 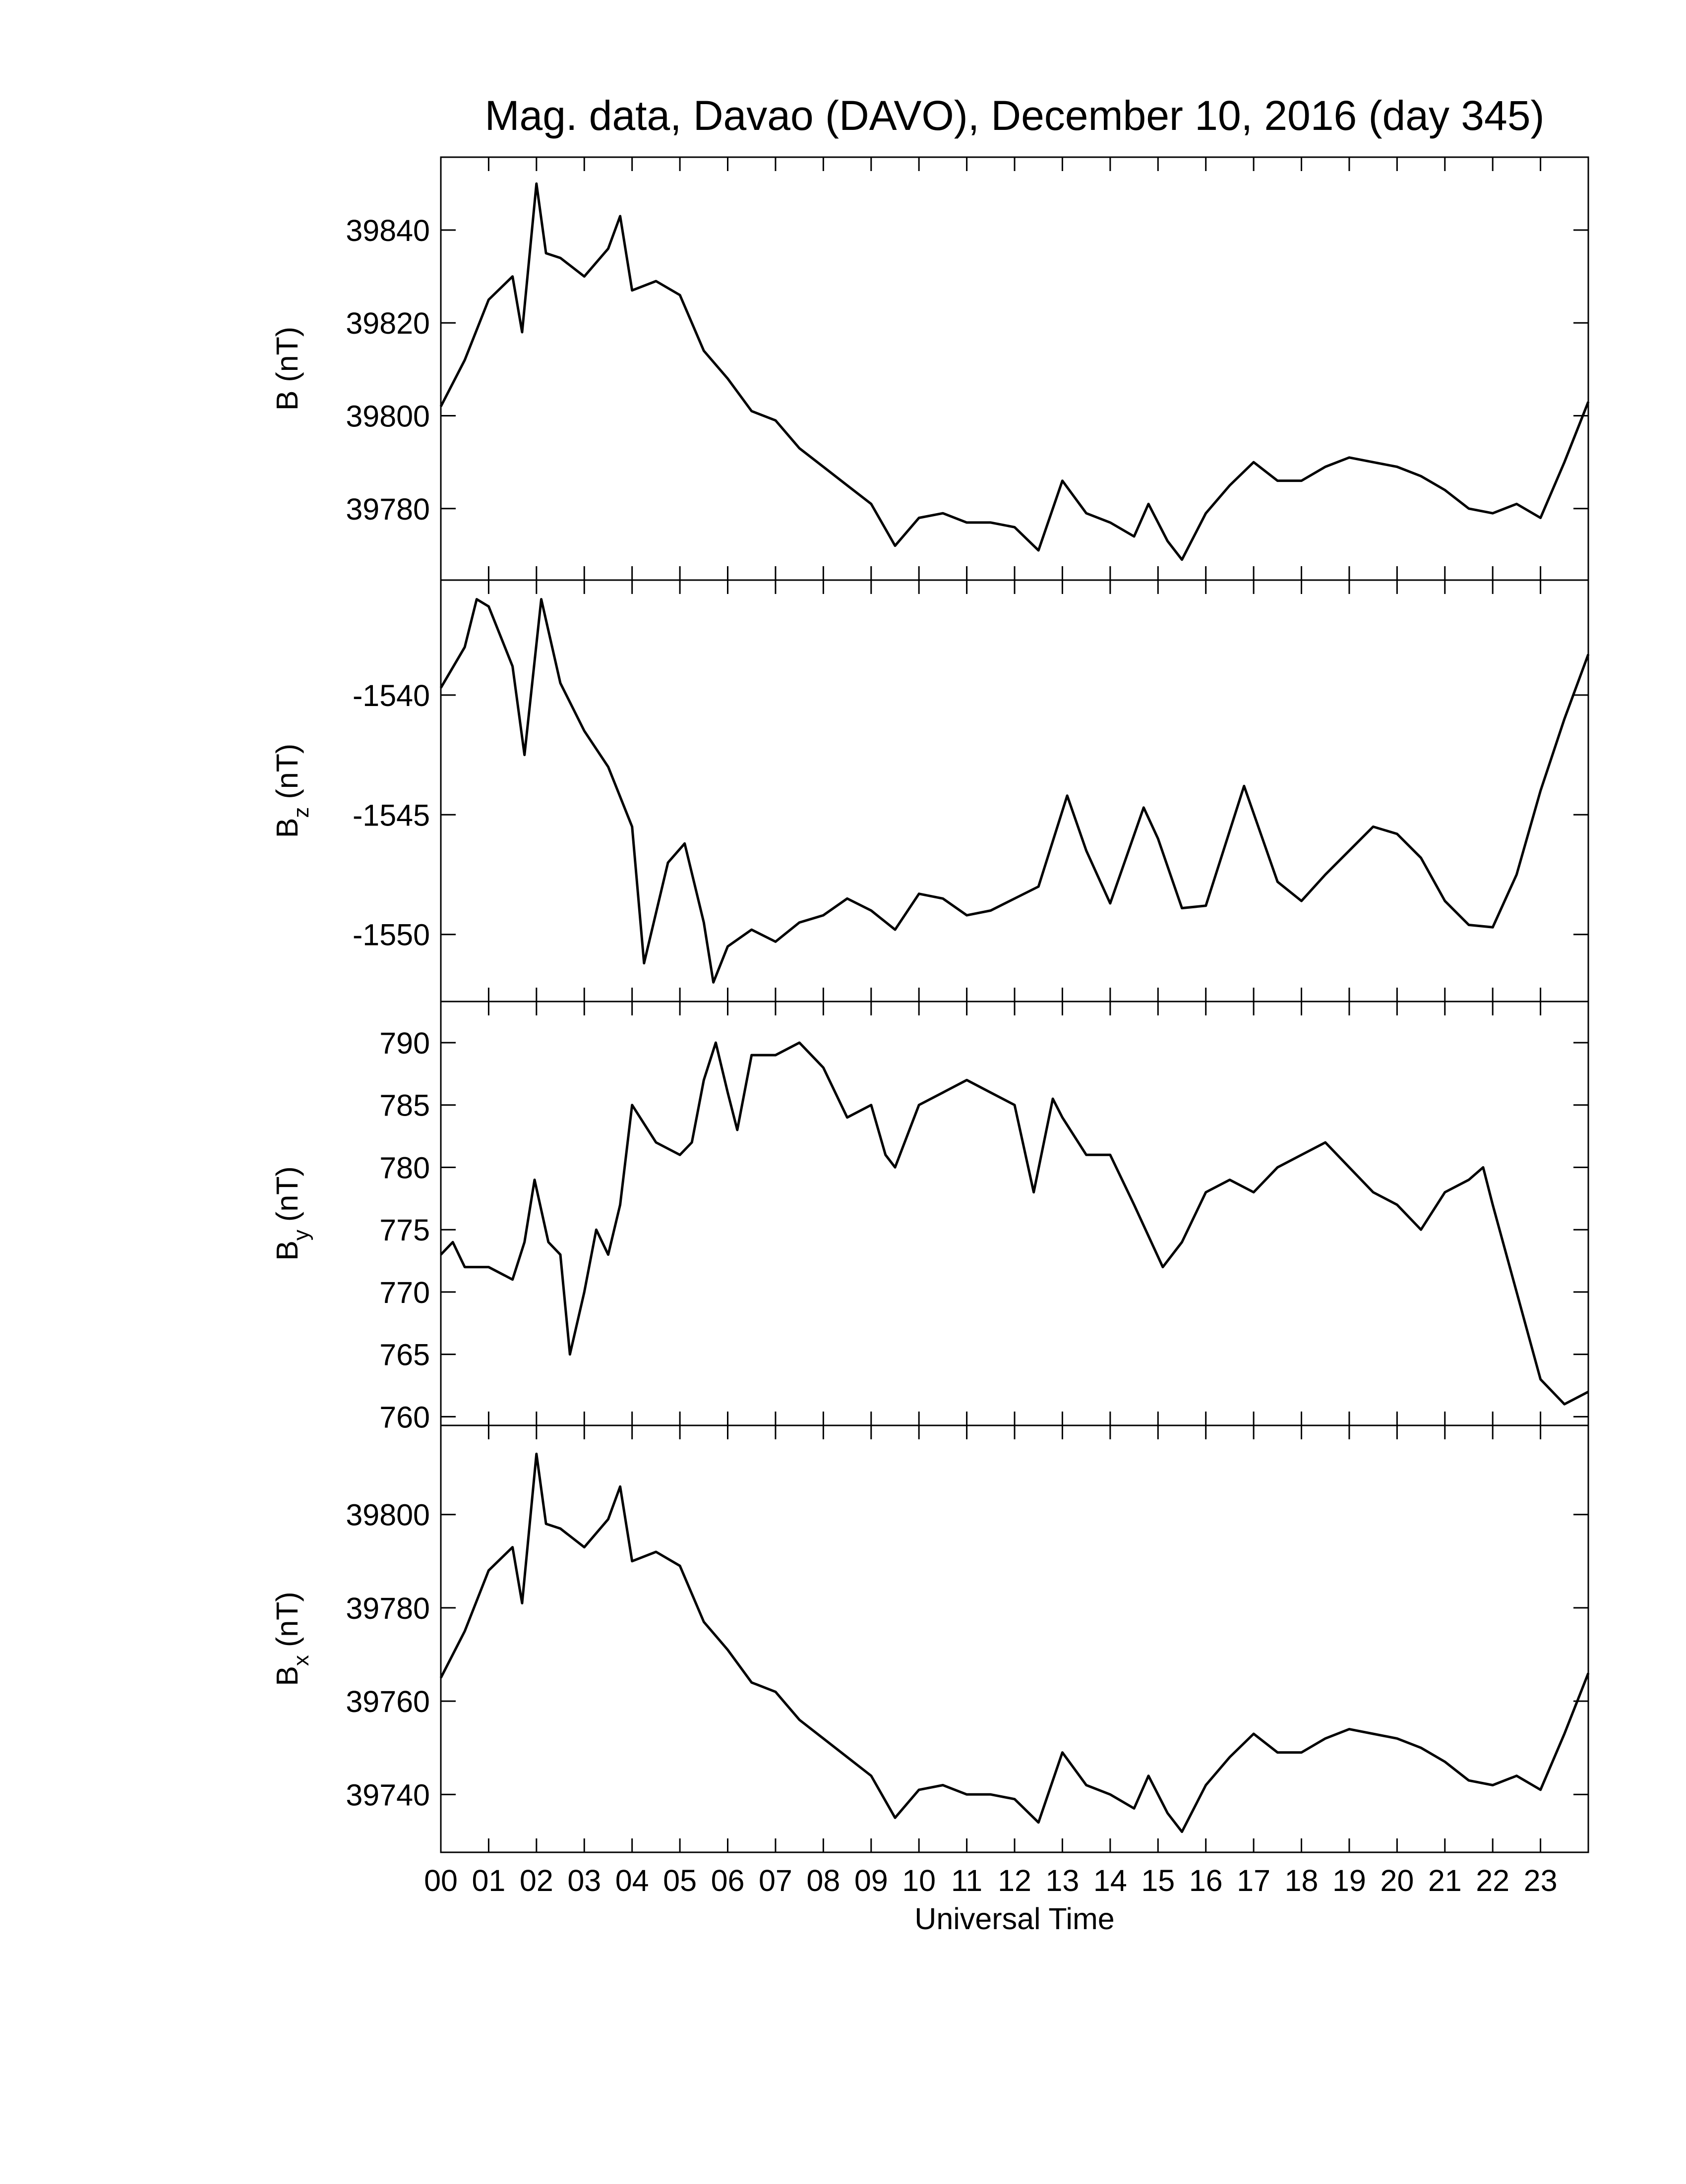 I want to click on y-tick-label: 790, so click(x=405, y=1043).